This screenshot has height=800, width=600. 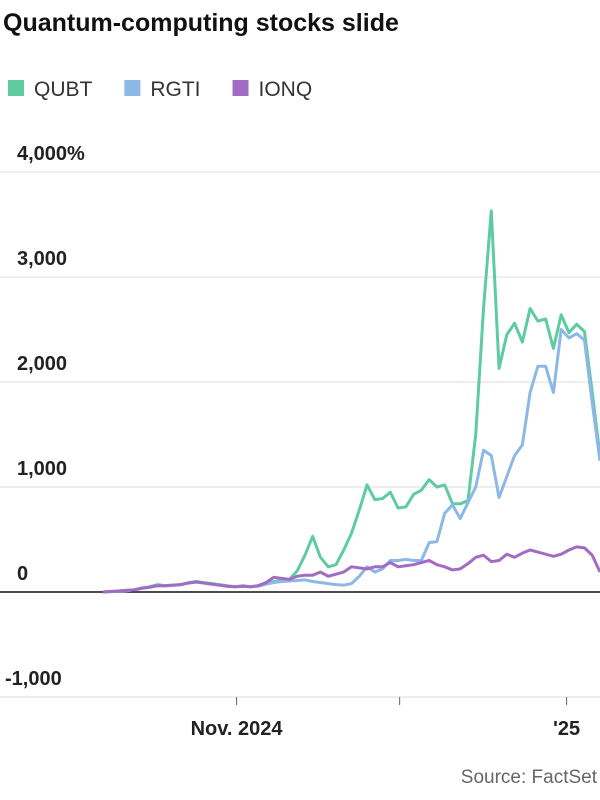 What do you see at coordinates (63, 89) in the screenshot?
I see `legend-label: QUBT` at bounding box center [63, 89].